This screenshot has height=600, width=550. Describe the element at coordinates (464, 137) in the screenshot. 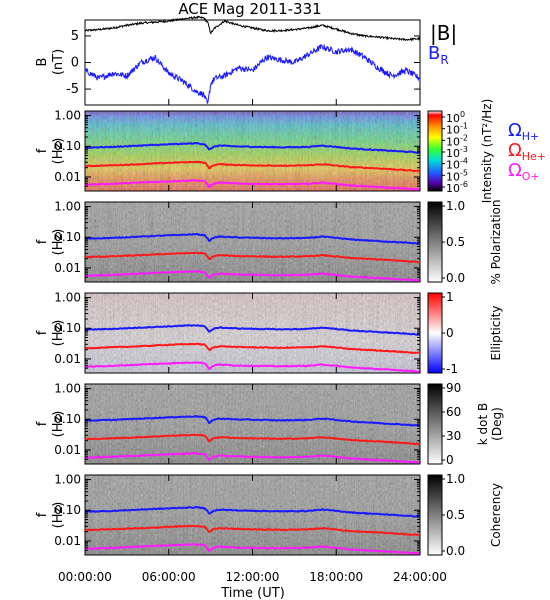

I see `colorbar-tick-exp: -2` at that location.